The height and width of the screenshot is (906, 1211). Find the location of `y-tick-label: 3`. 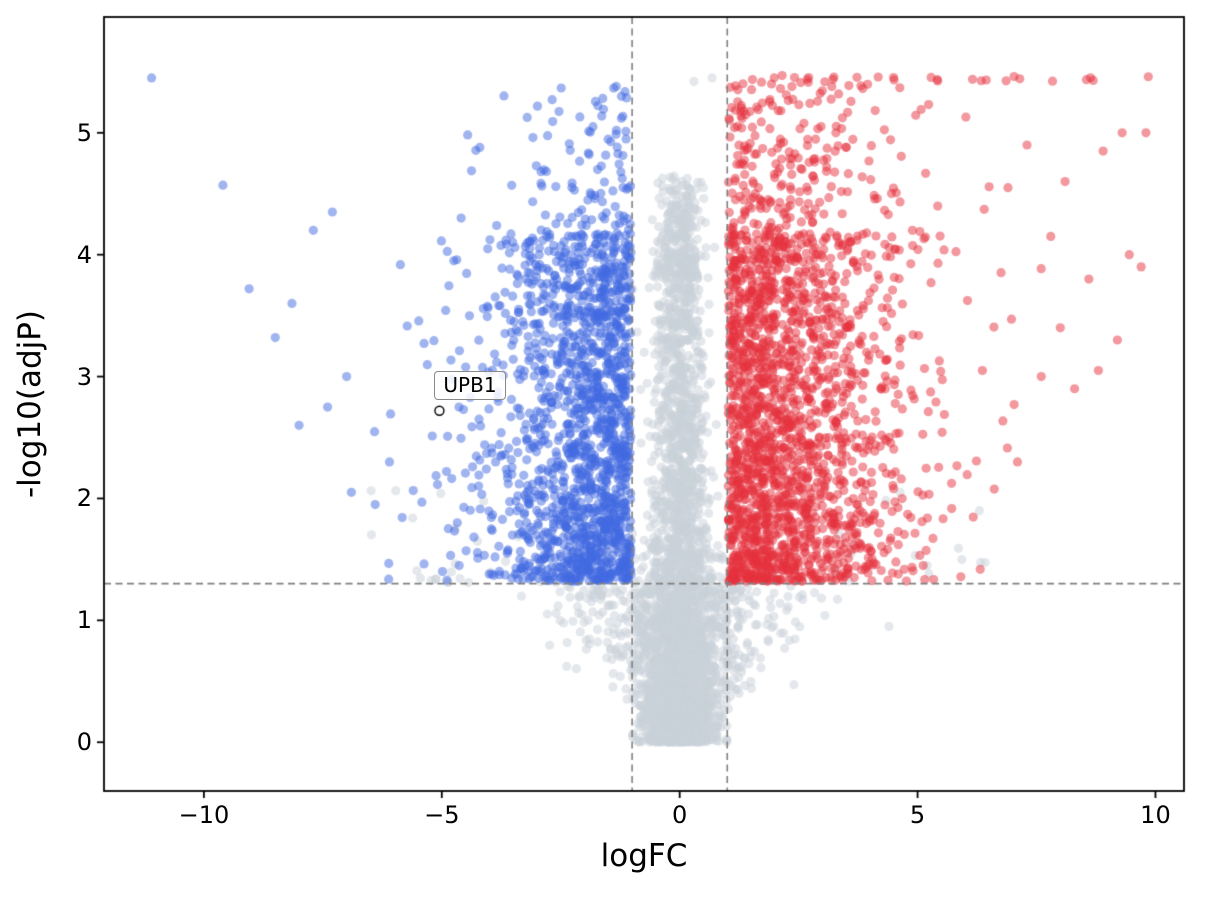

y-tick-label: 3 is located at coordinates (84, 376).